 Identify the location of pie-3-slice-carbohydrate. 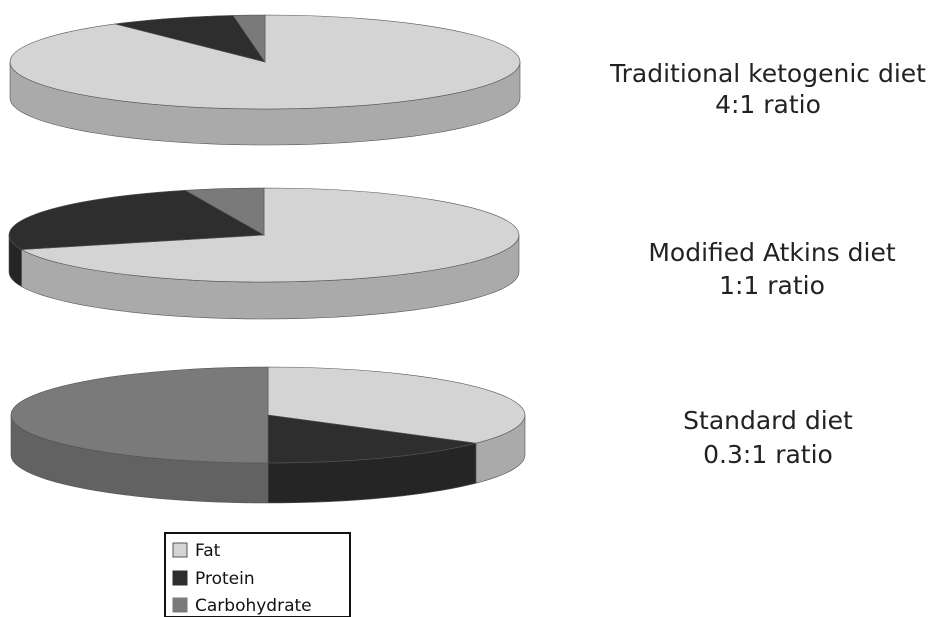
(139, 415).